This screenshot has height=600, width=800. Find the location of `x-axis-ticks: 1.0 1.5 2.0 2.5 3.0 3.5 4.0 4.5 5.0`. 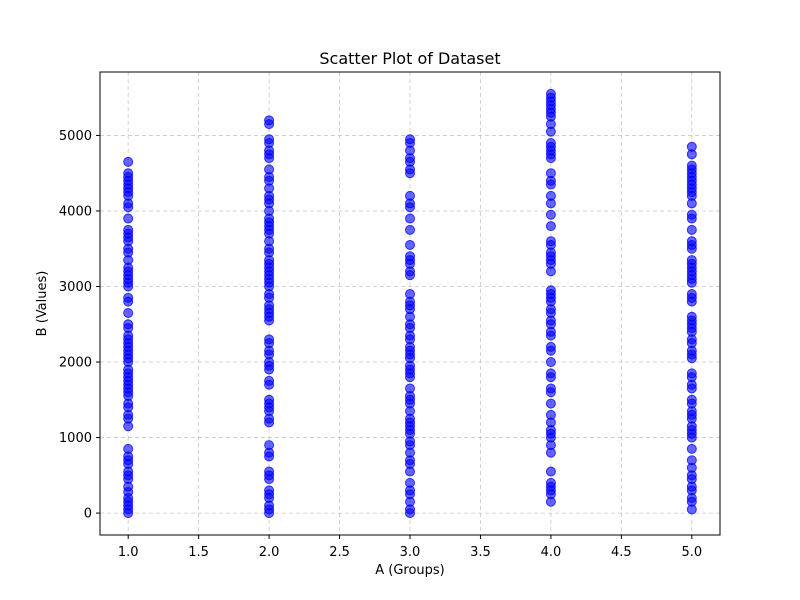

x-axis-ticks: 1.0 1.5 2.0 2.5 3.0 3.5 4.0 4.5 5.0 is located at coordinates (410, 547).